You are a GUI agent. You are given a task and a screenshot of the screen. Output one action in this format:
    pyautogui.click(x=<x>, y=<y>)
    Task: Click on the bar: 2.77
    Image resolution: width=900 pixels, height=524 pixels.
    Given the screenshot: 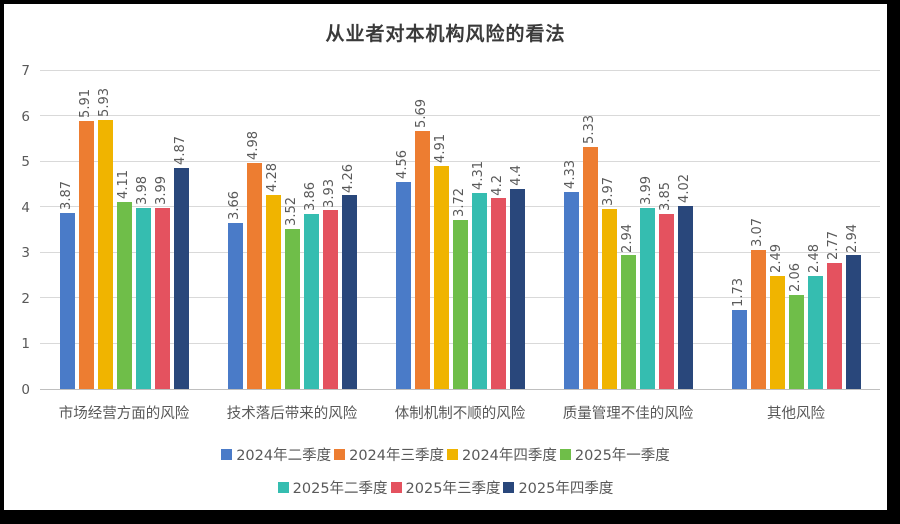 What is the action you would take?
    pyautogui.click(x=834, y=310)
    